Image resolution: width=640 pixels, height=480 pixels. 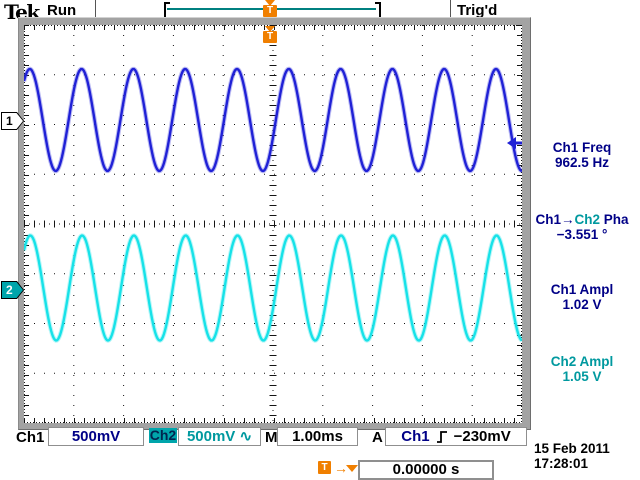 What do you see at coordinates (219, 436) in the screenshot?
I see `ch2-scale-box: 500mV ∿` at bounding box center [219, 436].